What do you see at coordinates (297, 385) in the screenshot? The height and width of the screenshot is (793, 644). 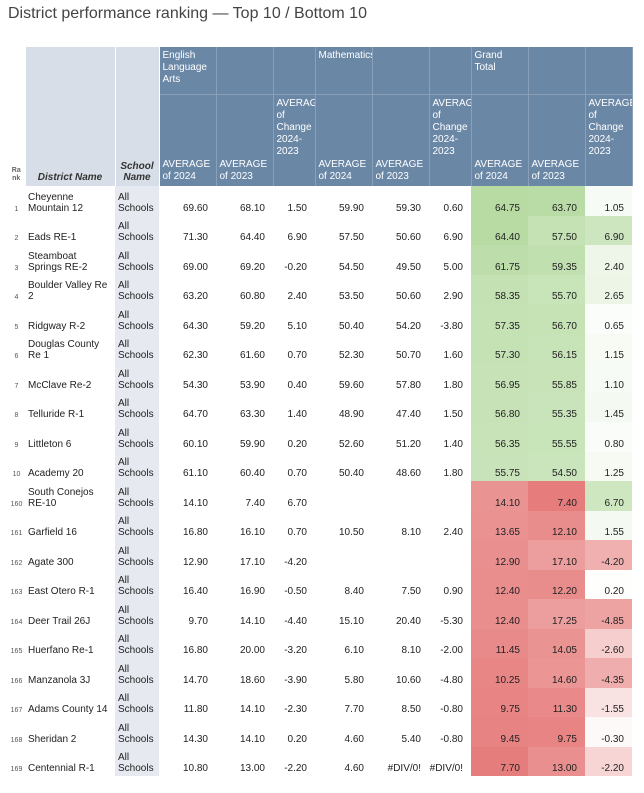 I see `ela-value-cell: 0.40` at bounding box center [297, 385].